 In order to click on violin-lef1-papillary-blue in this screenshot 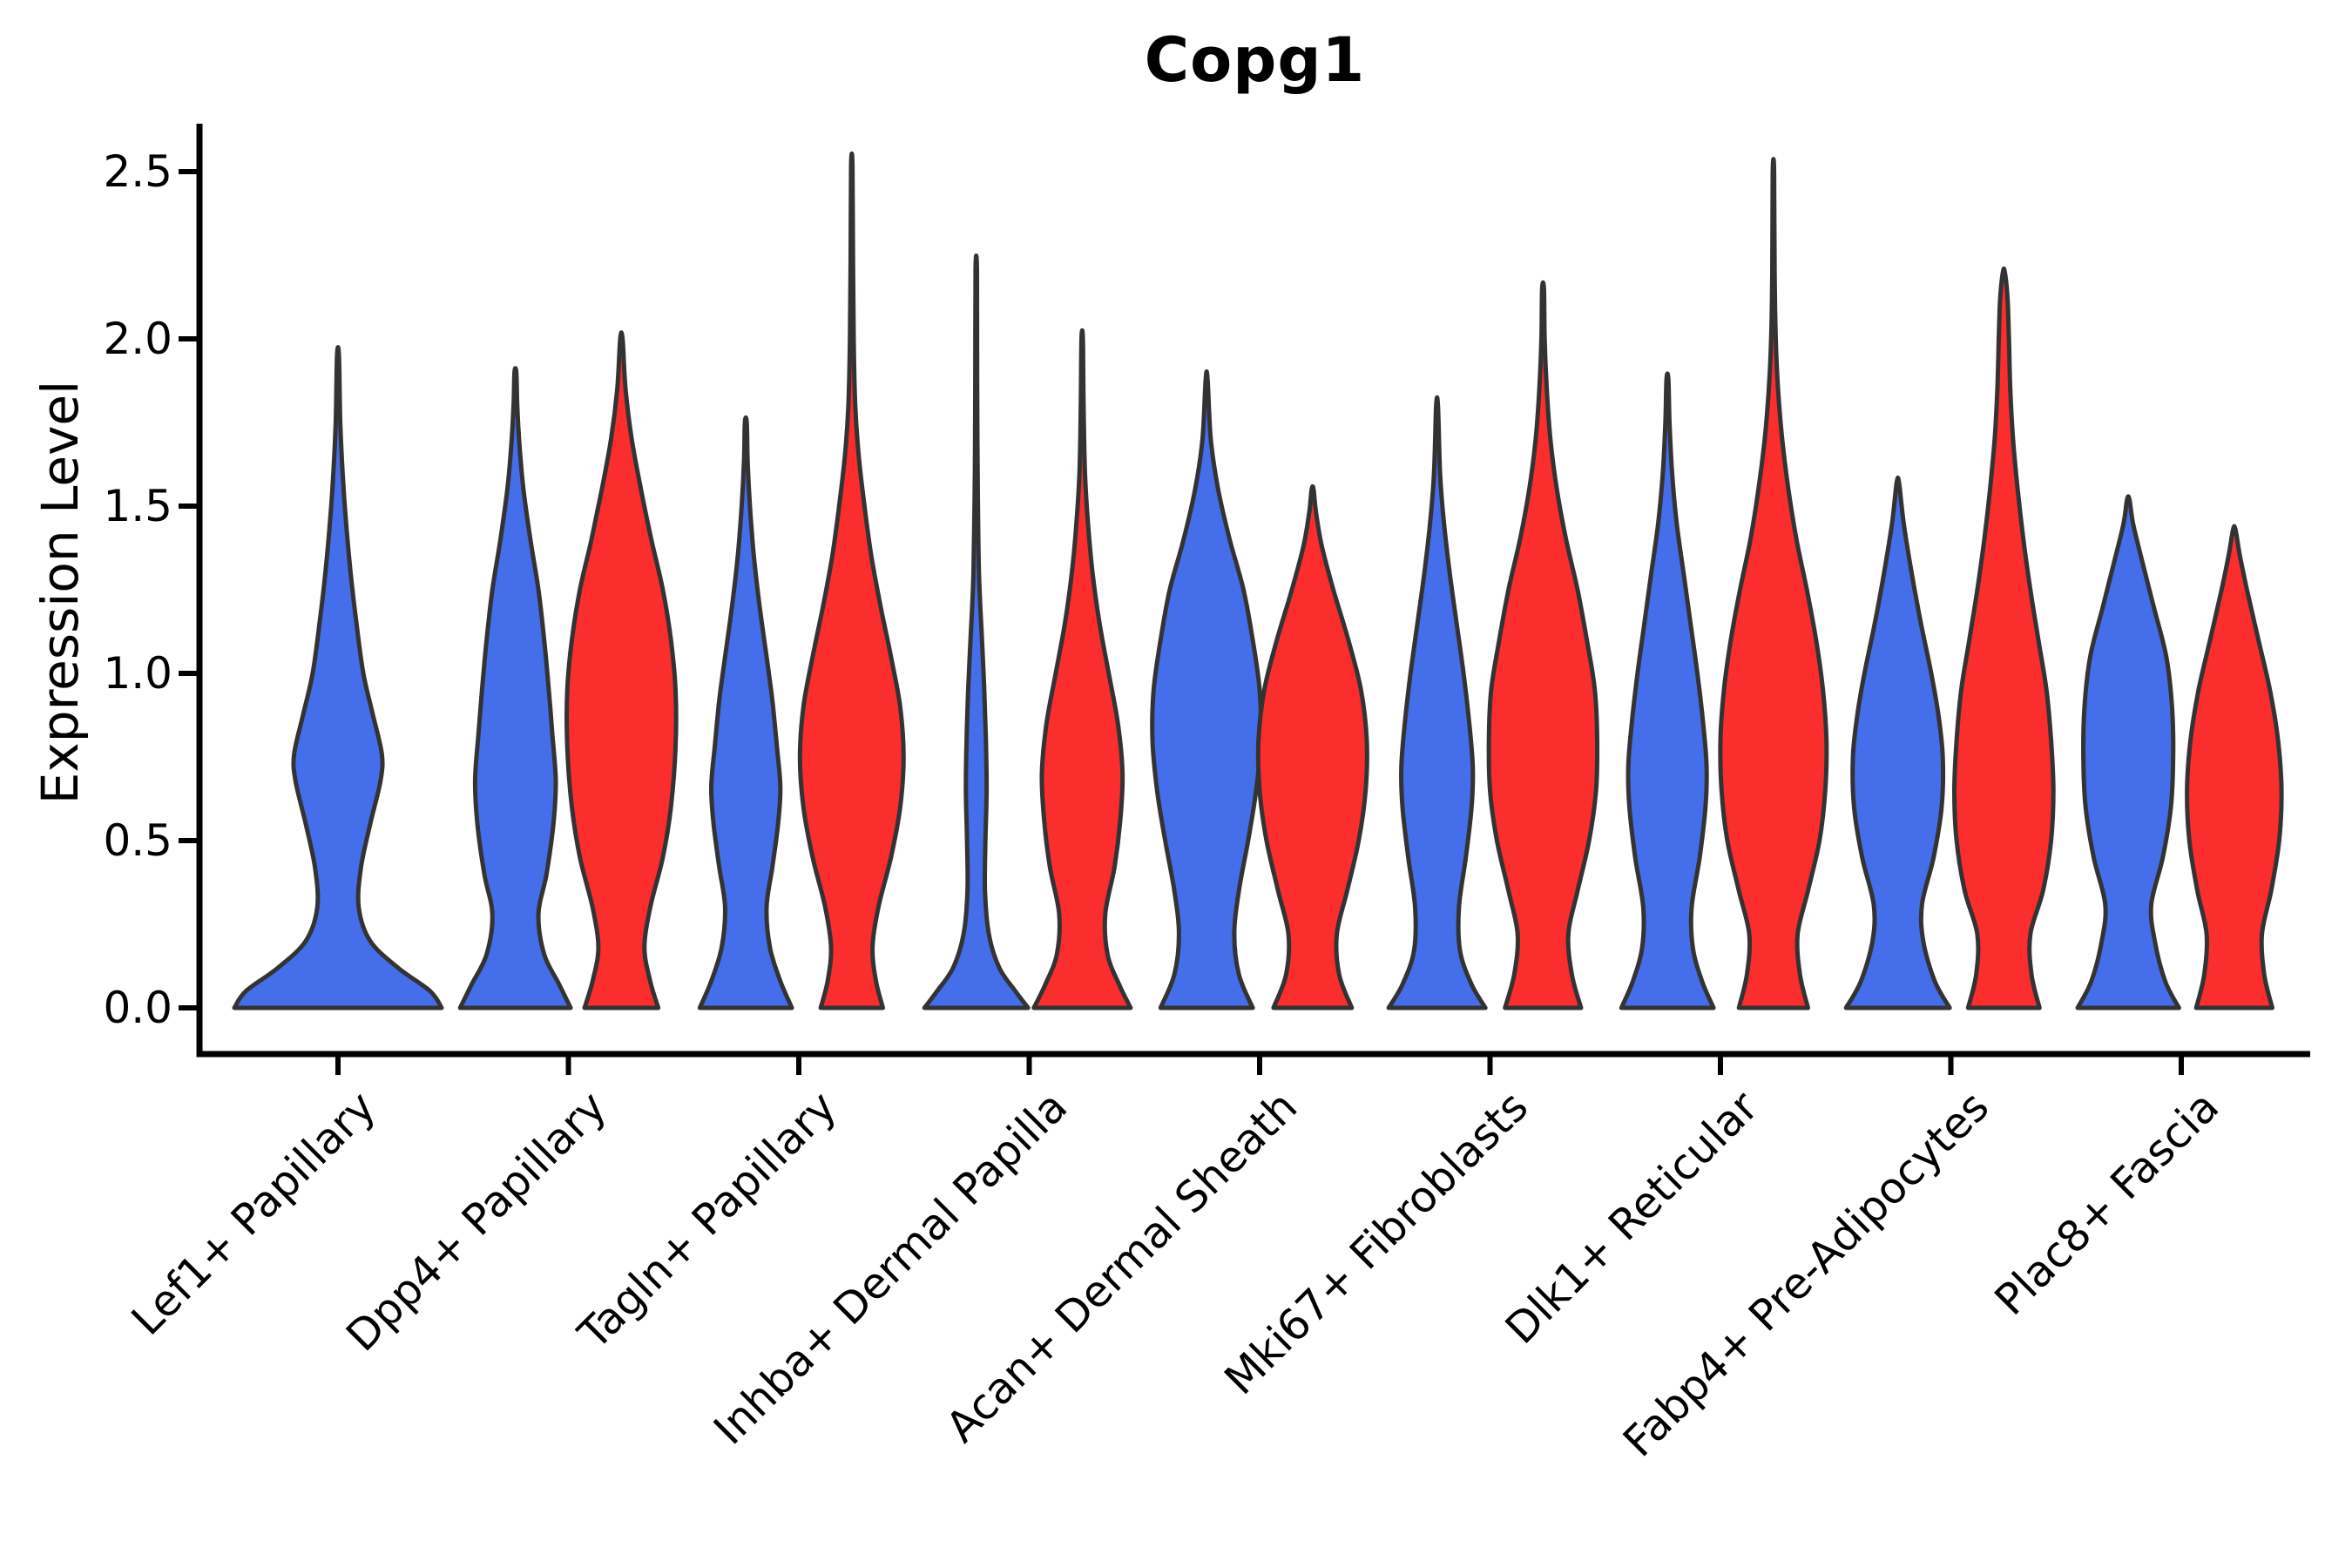, I will do `click(338, 677)`.